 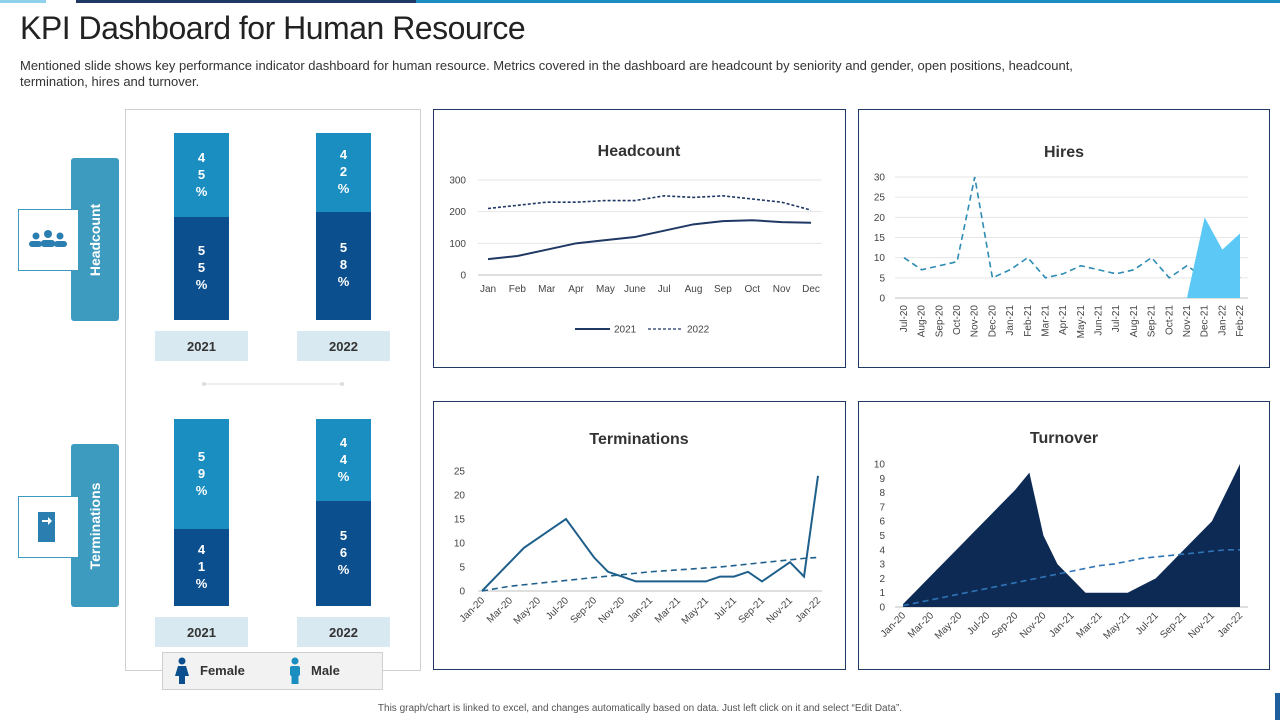 I want to click on data-label: 41%, so click(x=201, y=568).